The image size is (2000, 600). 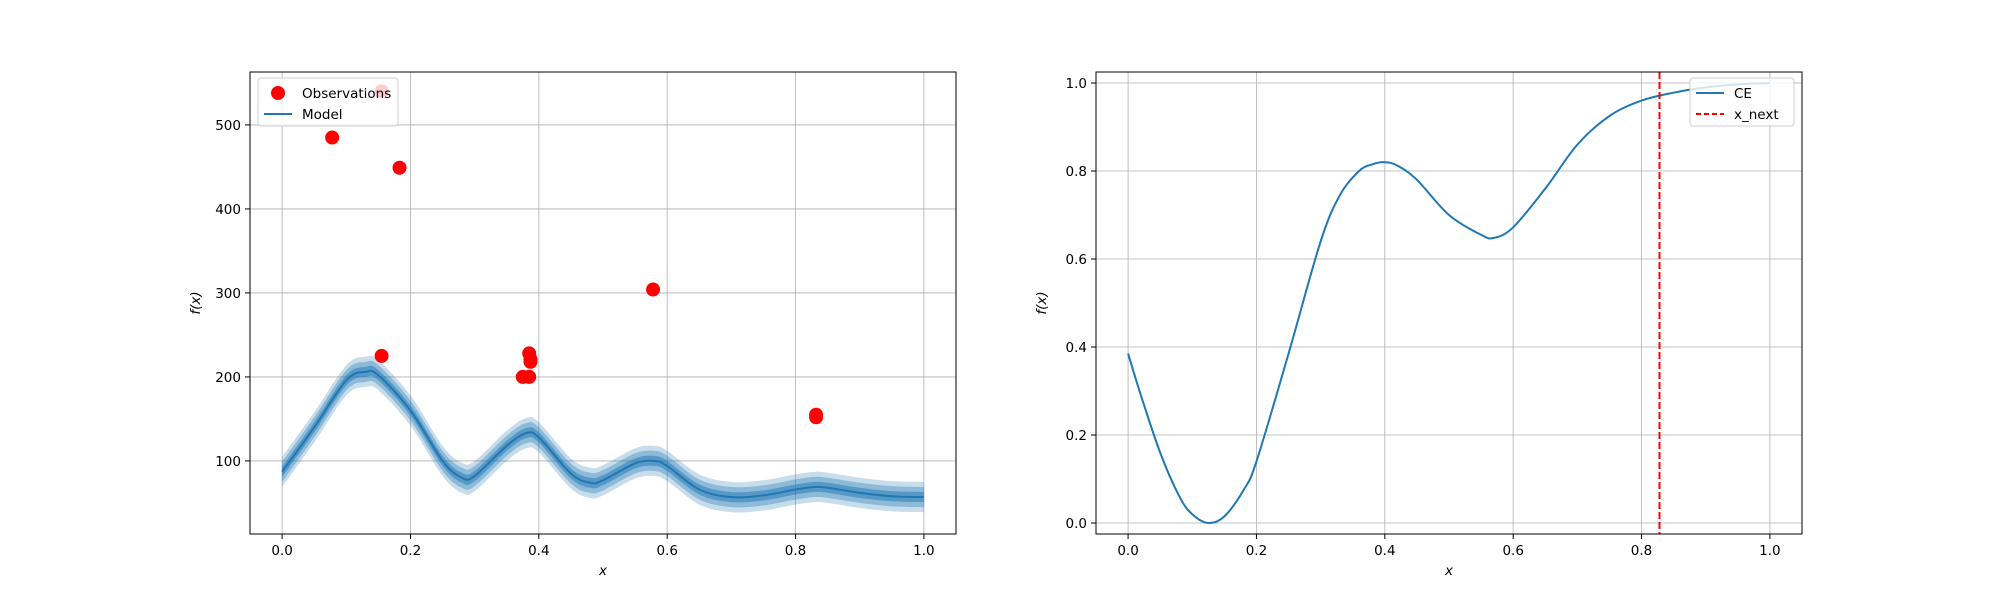 I want to click on y-tick-label: 0.0, so click(x=1076, y=524).